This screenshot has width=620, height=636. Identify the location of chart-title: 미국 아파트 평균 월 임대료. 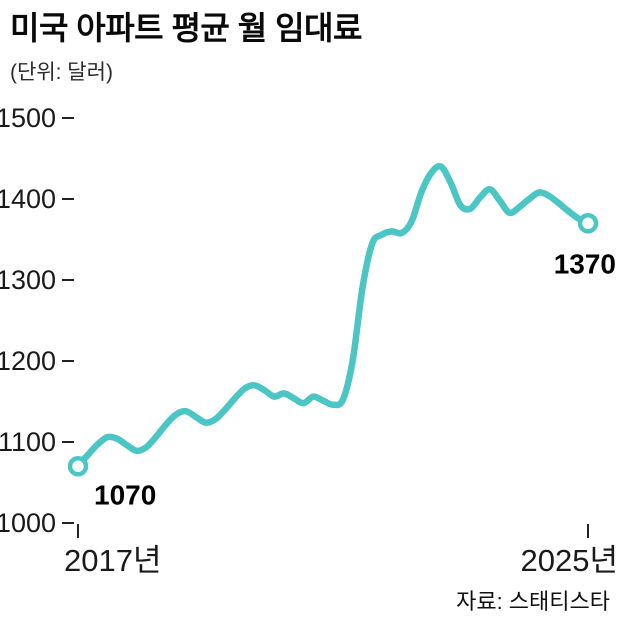
(186, 28).